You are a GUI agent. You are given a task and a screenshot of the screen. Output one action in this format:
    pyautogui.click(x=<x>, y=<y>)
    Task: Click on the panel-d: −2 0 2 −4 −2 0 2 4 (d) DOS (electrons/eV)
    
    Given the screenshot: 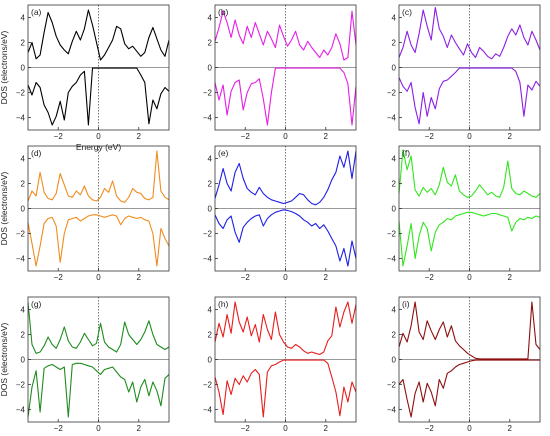 What is the action you would take?
    pyautogui.click(x=85, y=213)
    